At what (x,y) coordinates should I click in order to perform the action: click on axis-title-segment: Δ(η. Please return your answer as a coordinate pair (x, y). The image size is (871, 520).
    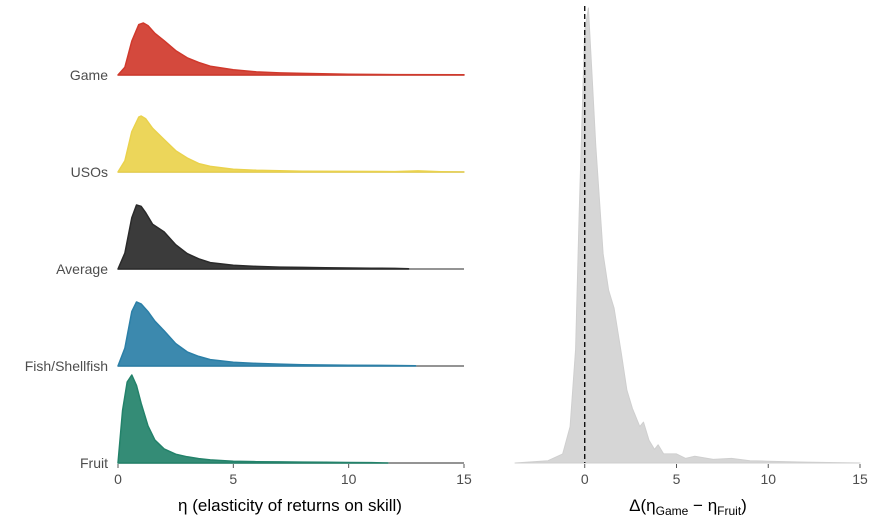
    Looking at the image, I should click on (642, 505).